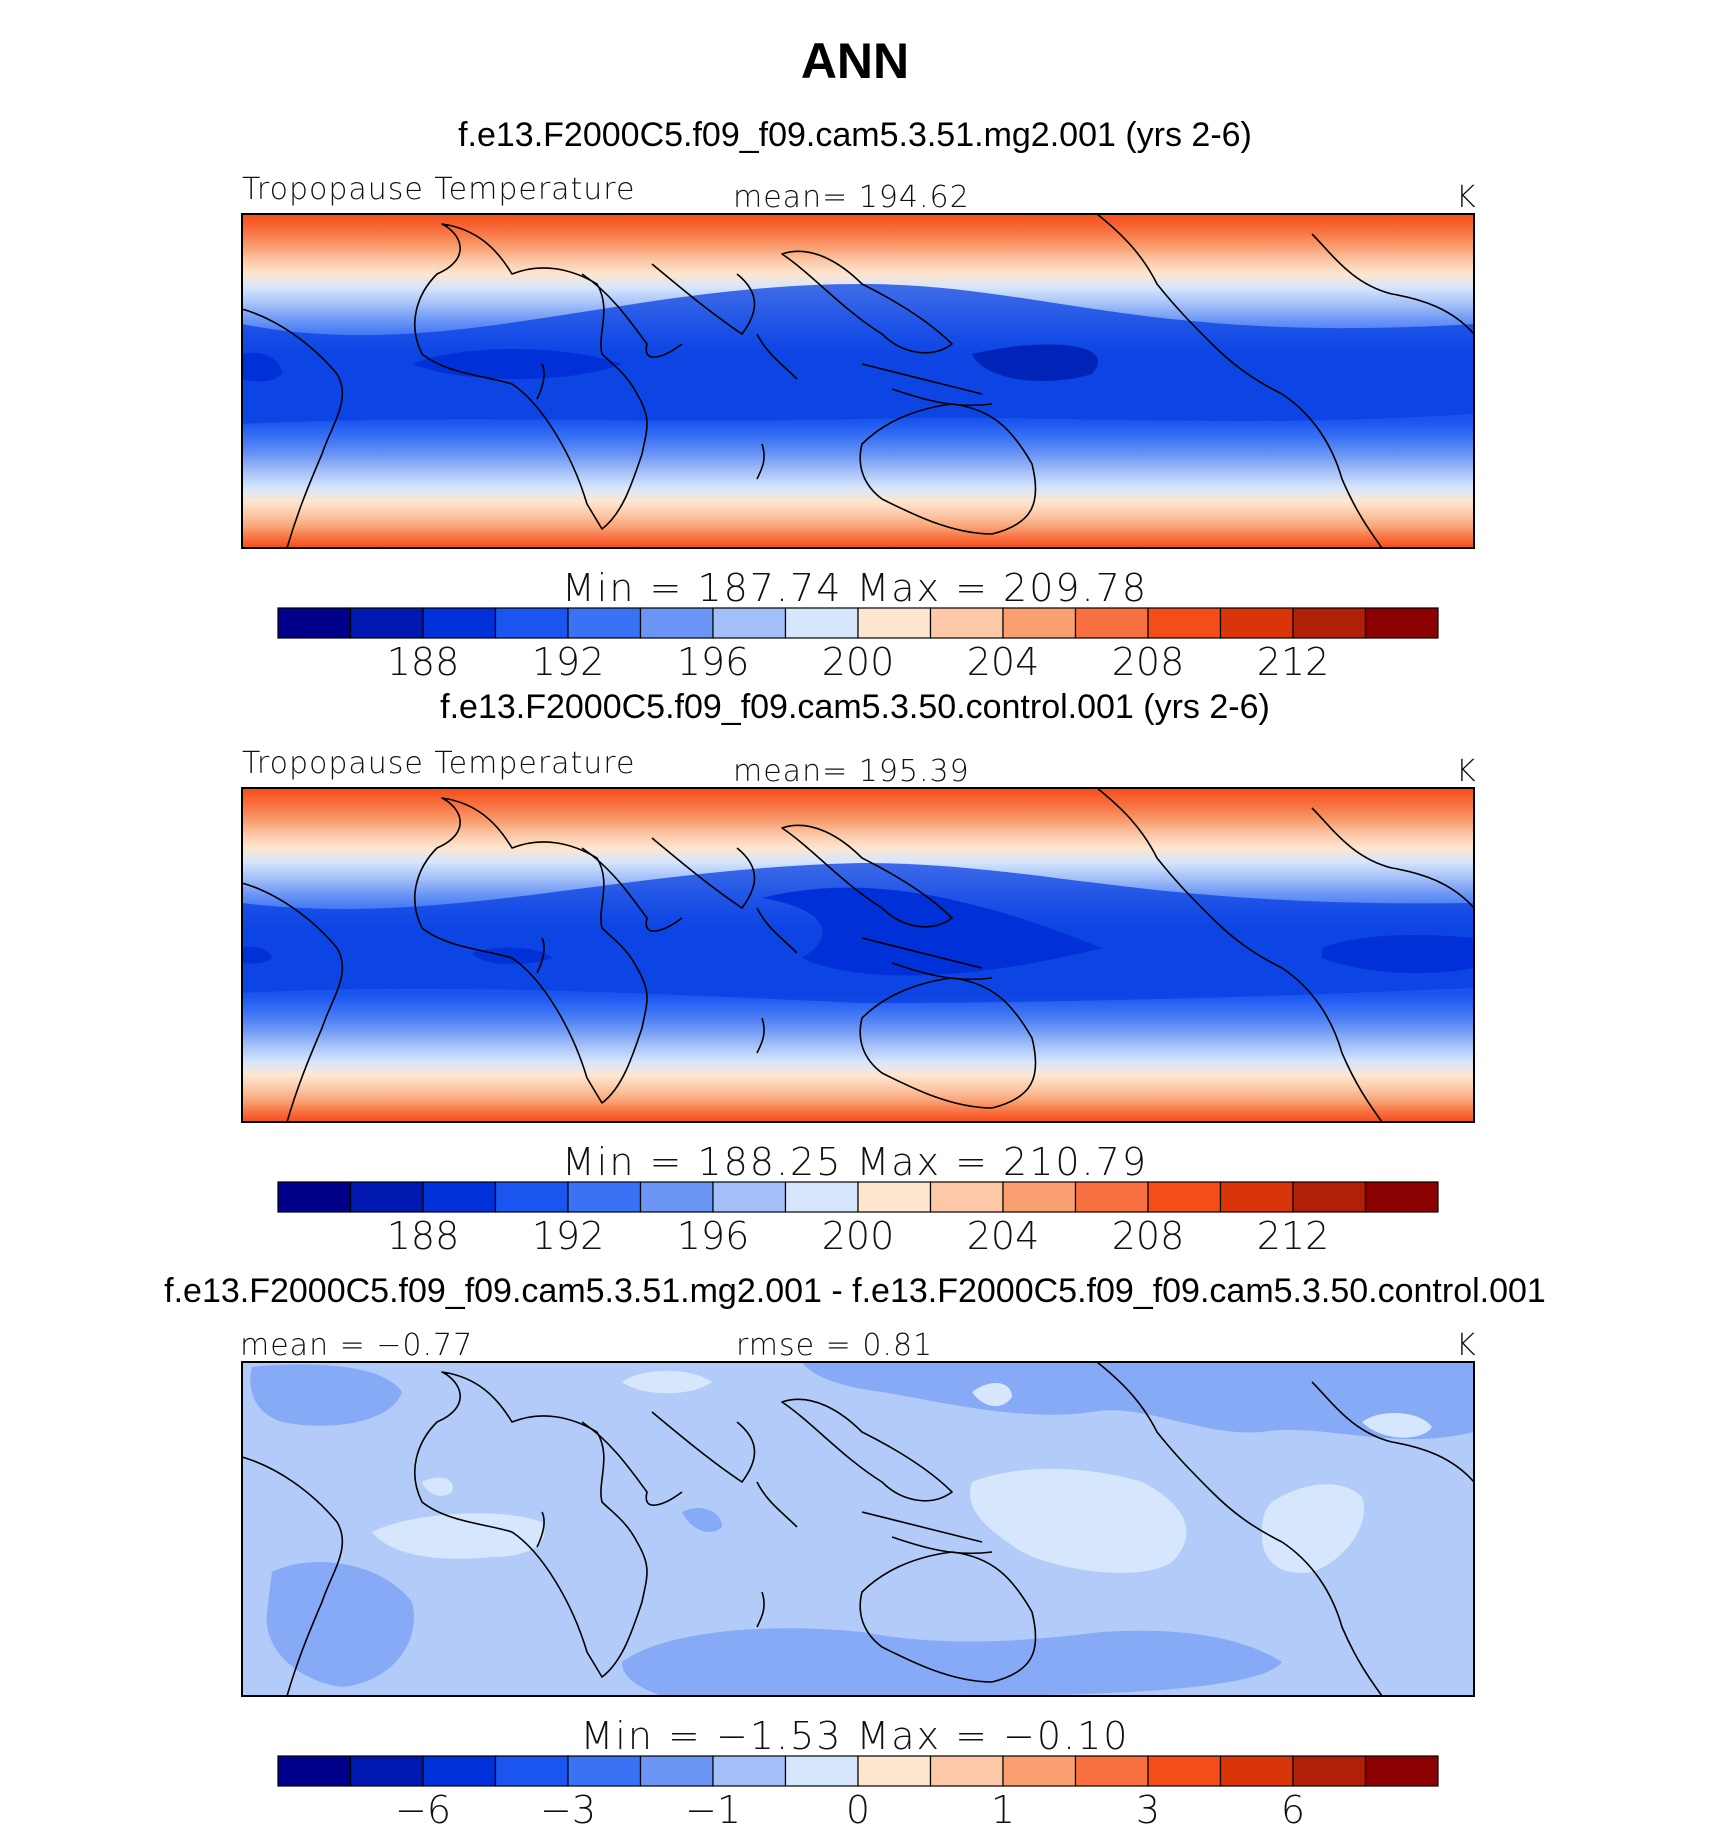 The image size is (1710, 1832). Describe the element at coordinates (851, 771) in the screenshot. I see `panel-2-mean-label: mean= 195.39` at that location.